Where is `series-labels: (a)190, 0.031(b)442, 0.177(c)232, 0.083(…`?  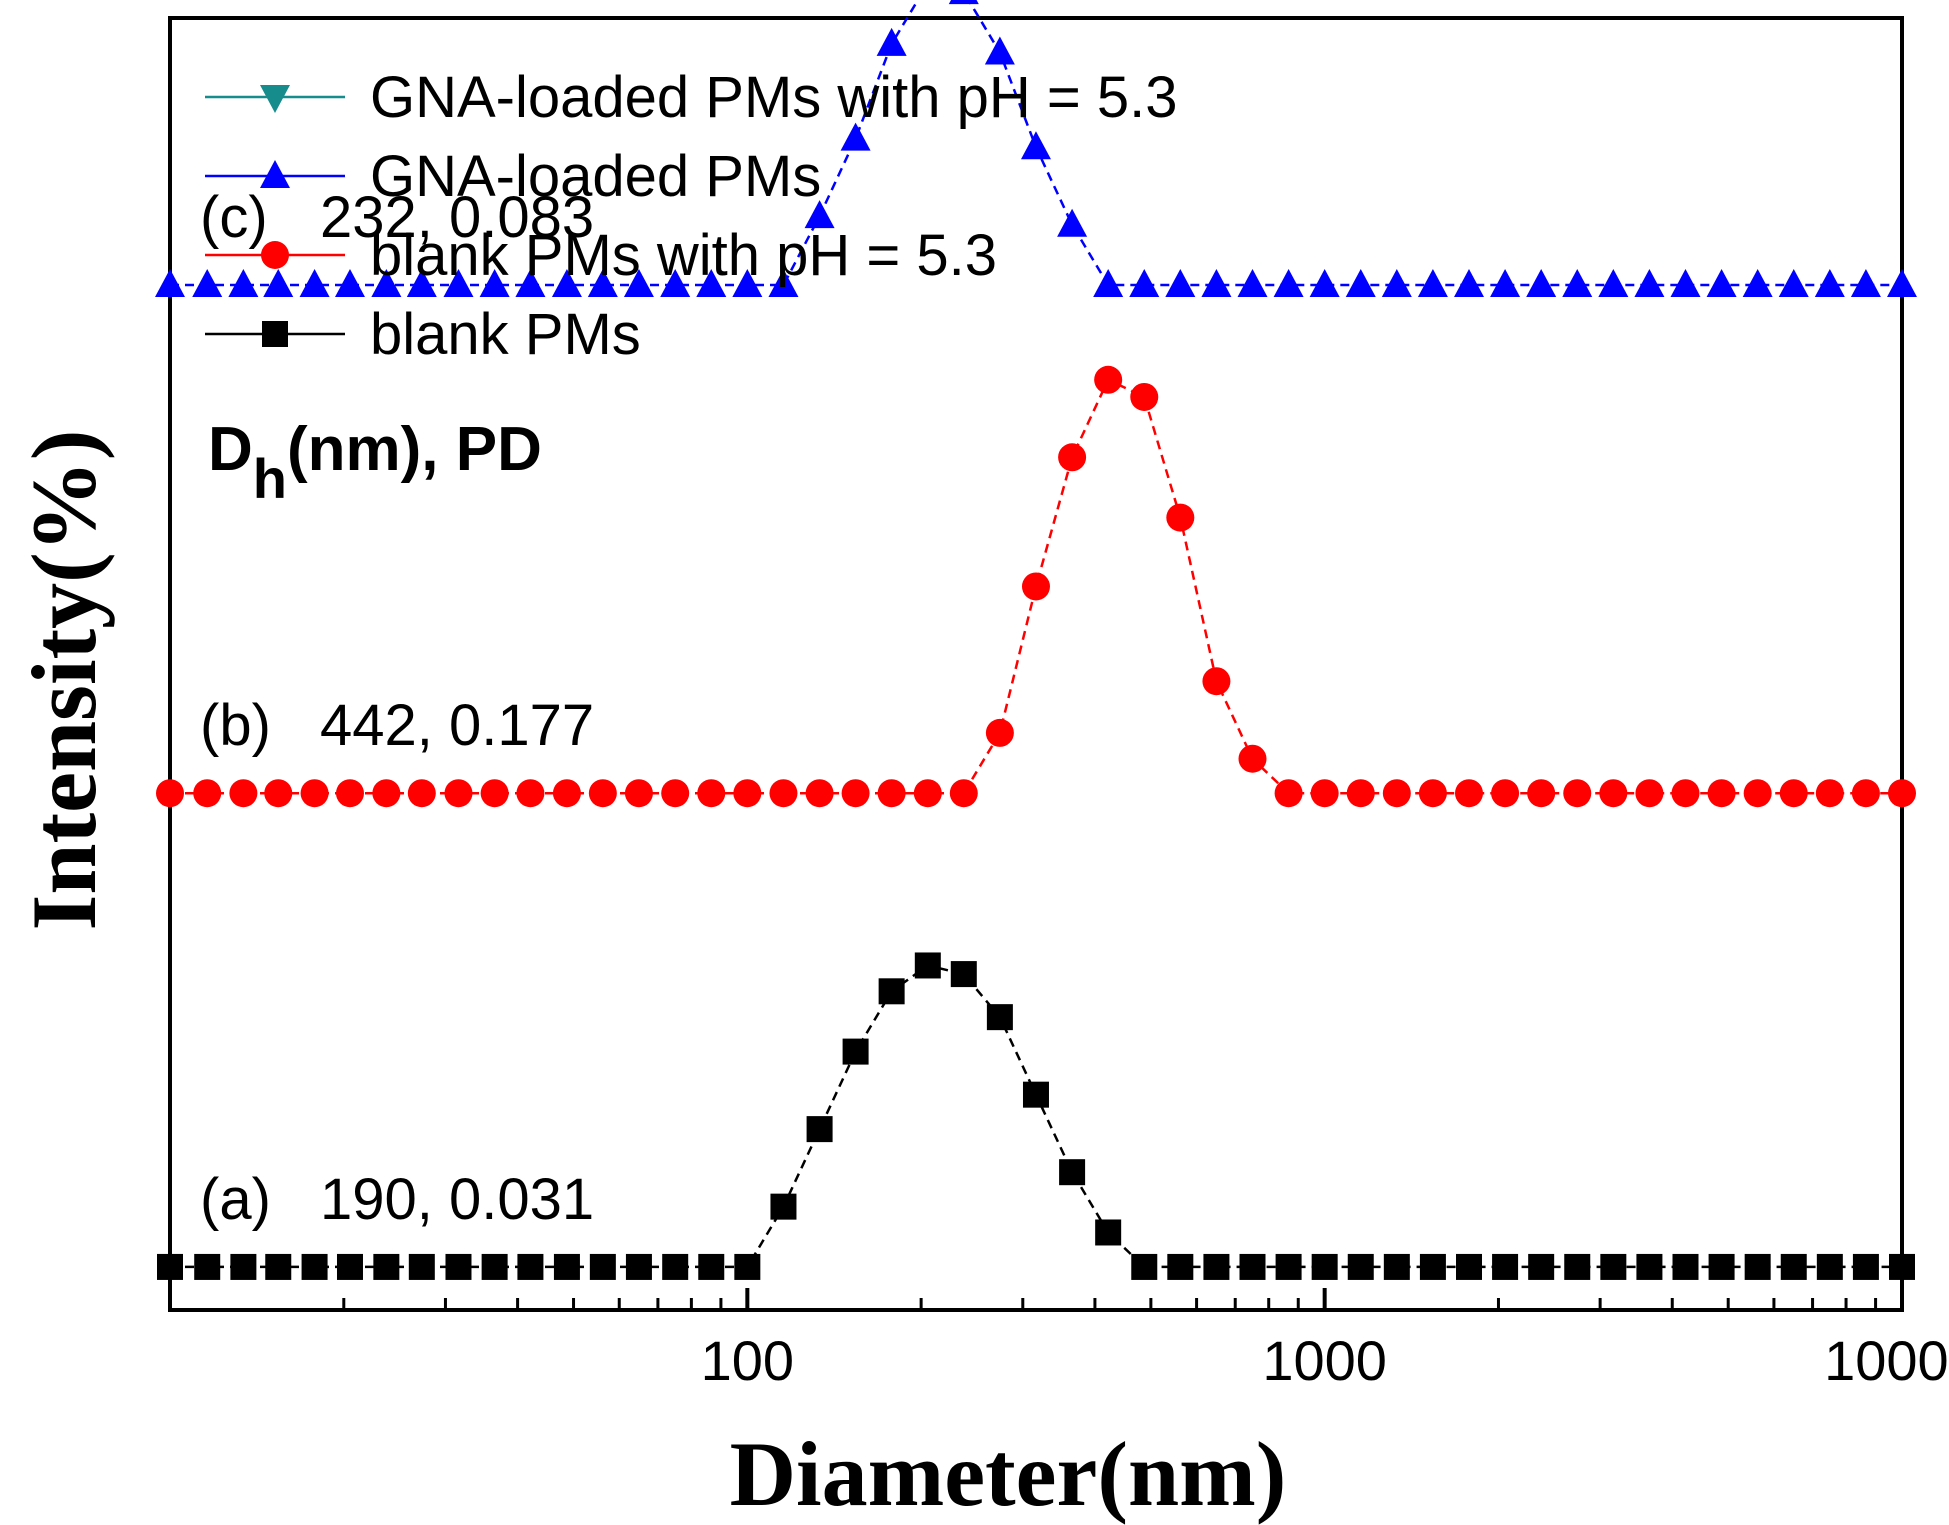 series-labels: (a)190, 0.031(b)442, 0.177(c)232, 0.083(… is located at coordinates (397, 708).